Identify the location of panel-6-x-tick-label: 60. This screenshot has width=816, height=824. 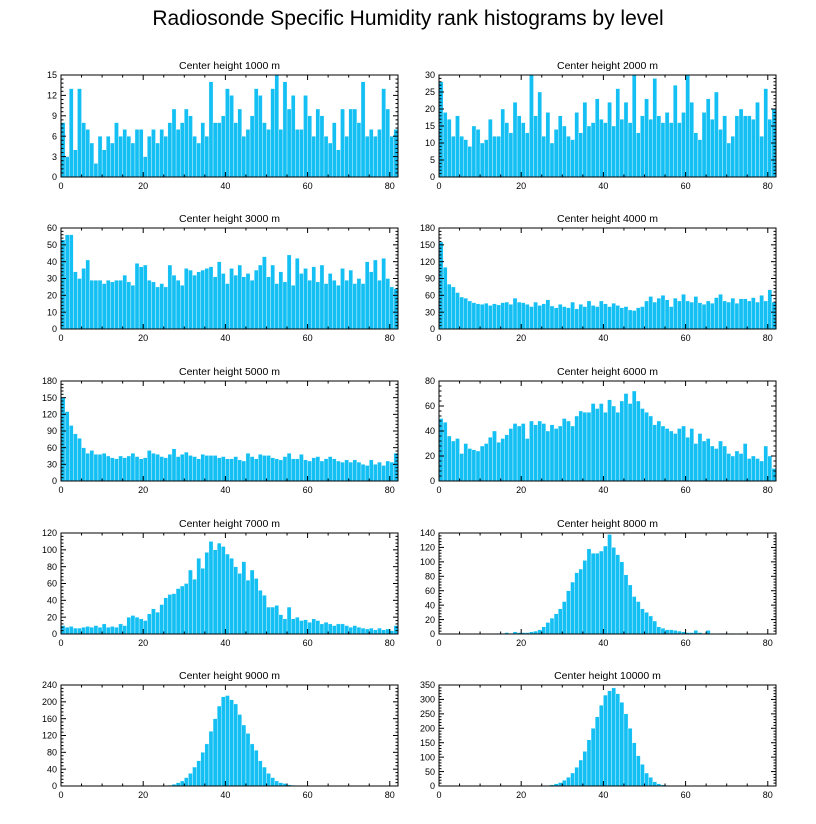
(686, 490).